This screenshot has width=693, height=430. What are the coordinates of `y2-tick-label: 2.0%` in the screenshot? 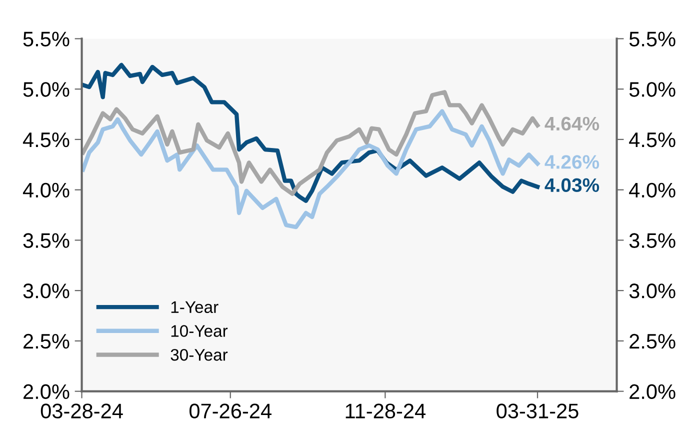 It's located at (653, 392).